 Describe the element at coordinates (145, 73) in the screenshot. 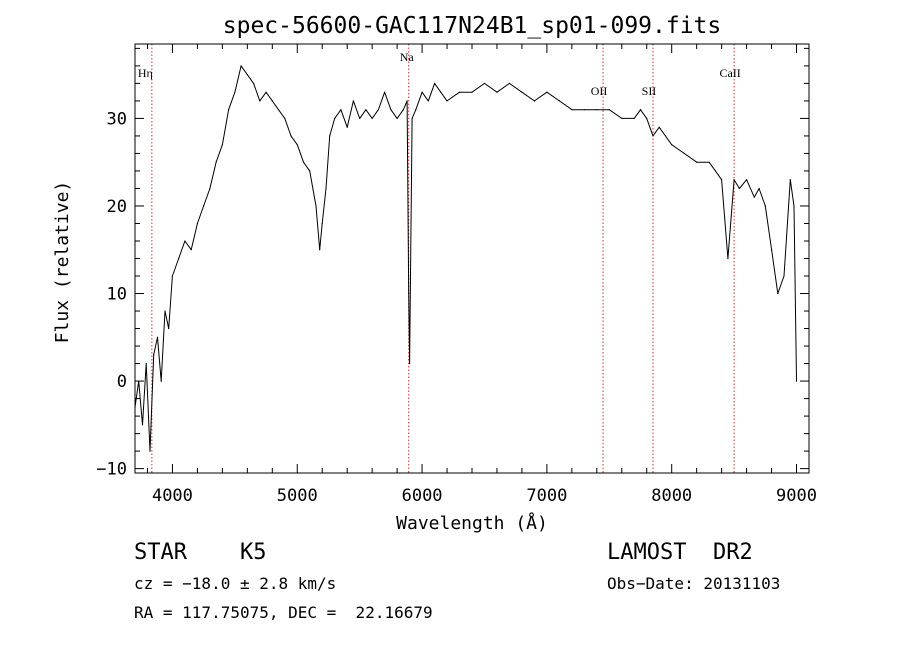

I see `marker-label-0: Hη` at that location.